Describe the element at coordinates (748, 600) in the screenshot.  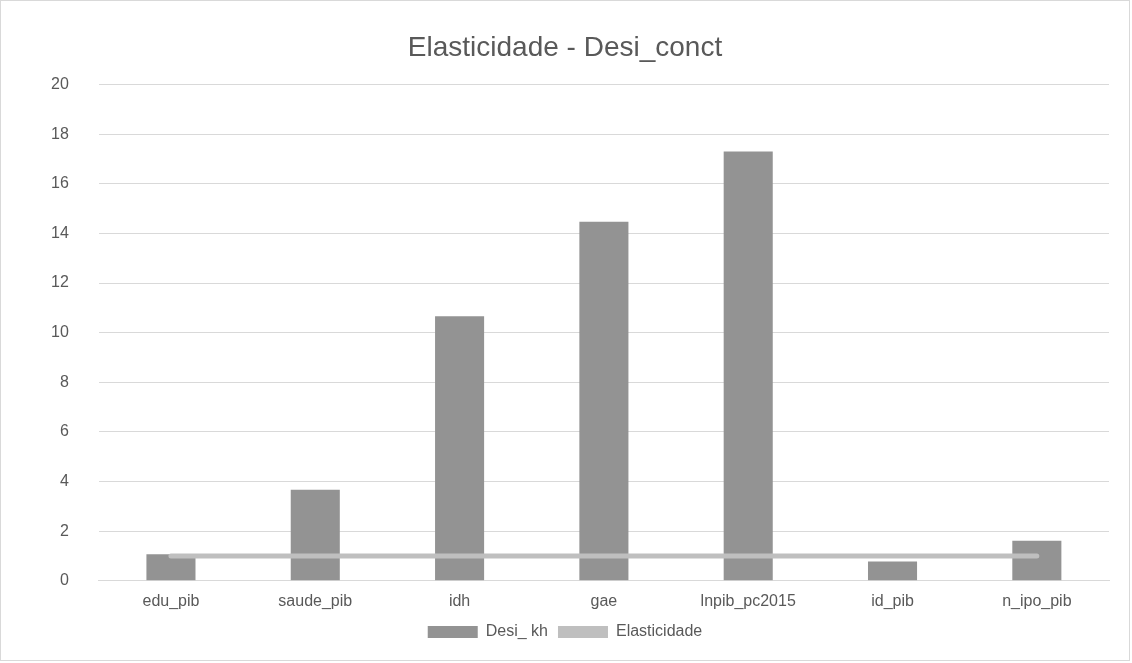
I see `x-tick-label: lnpib_pc2015` at that location.